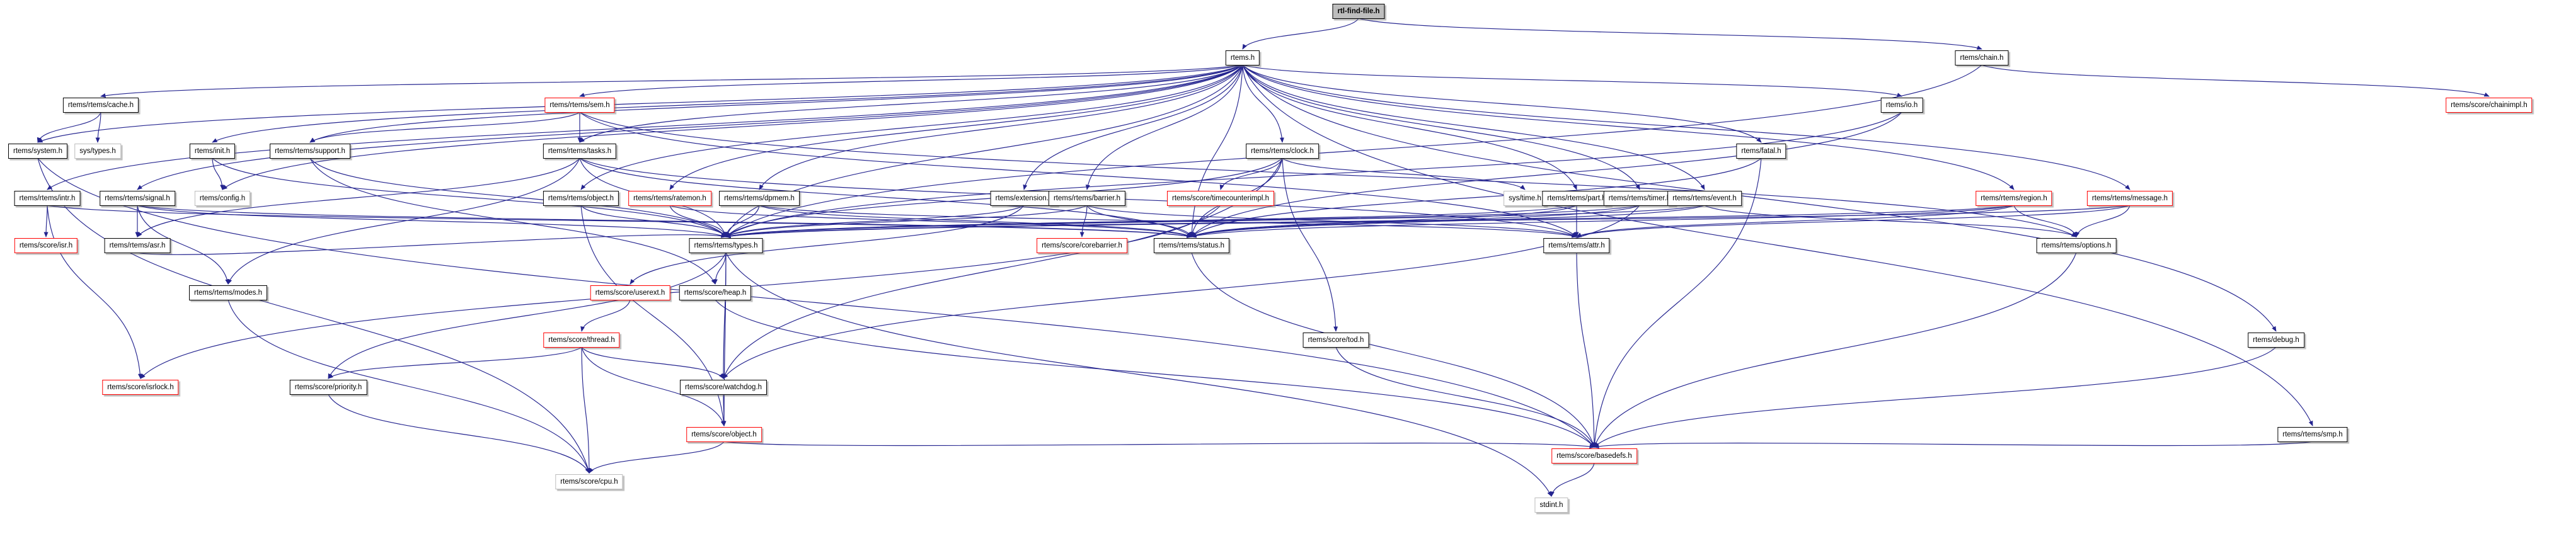  I want to click on node-priority: rtems/score/priority.h, so click(328, 387).